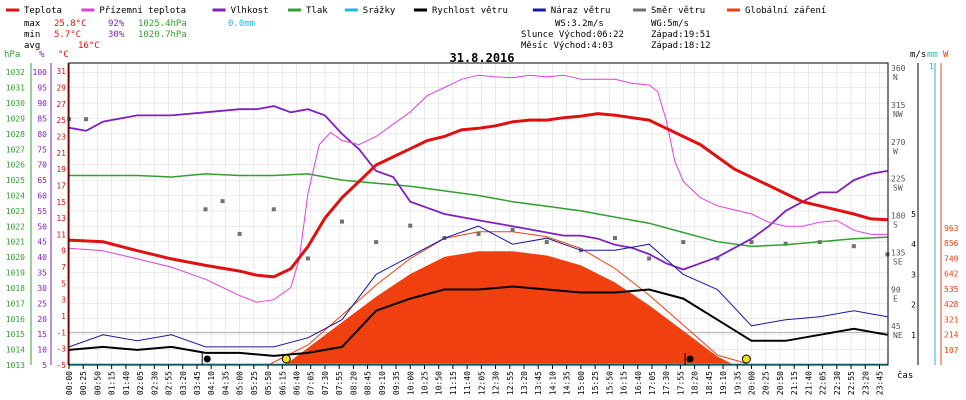  I want to click on tick-label-time: 18:20, so click(695, 383).